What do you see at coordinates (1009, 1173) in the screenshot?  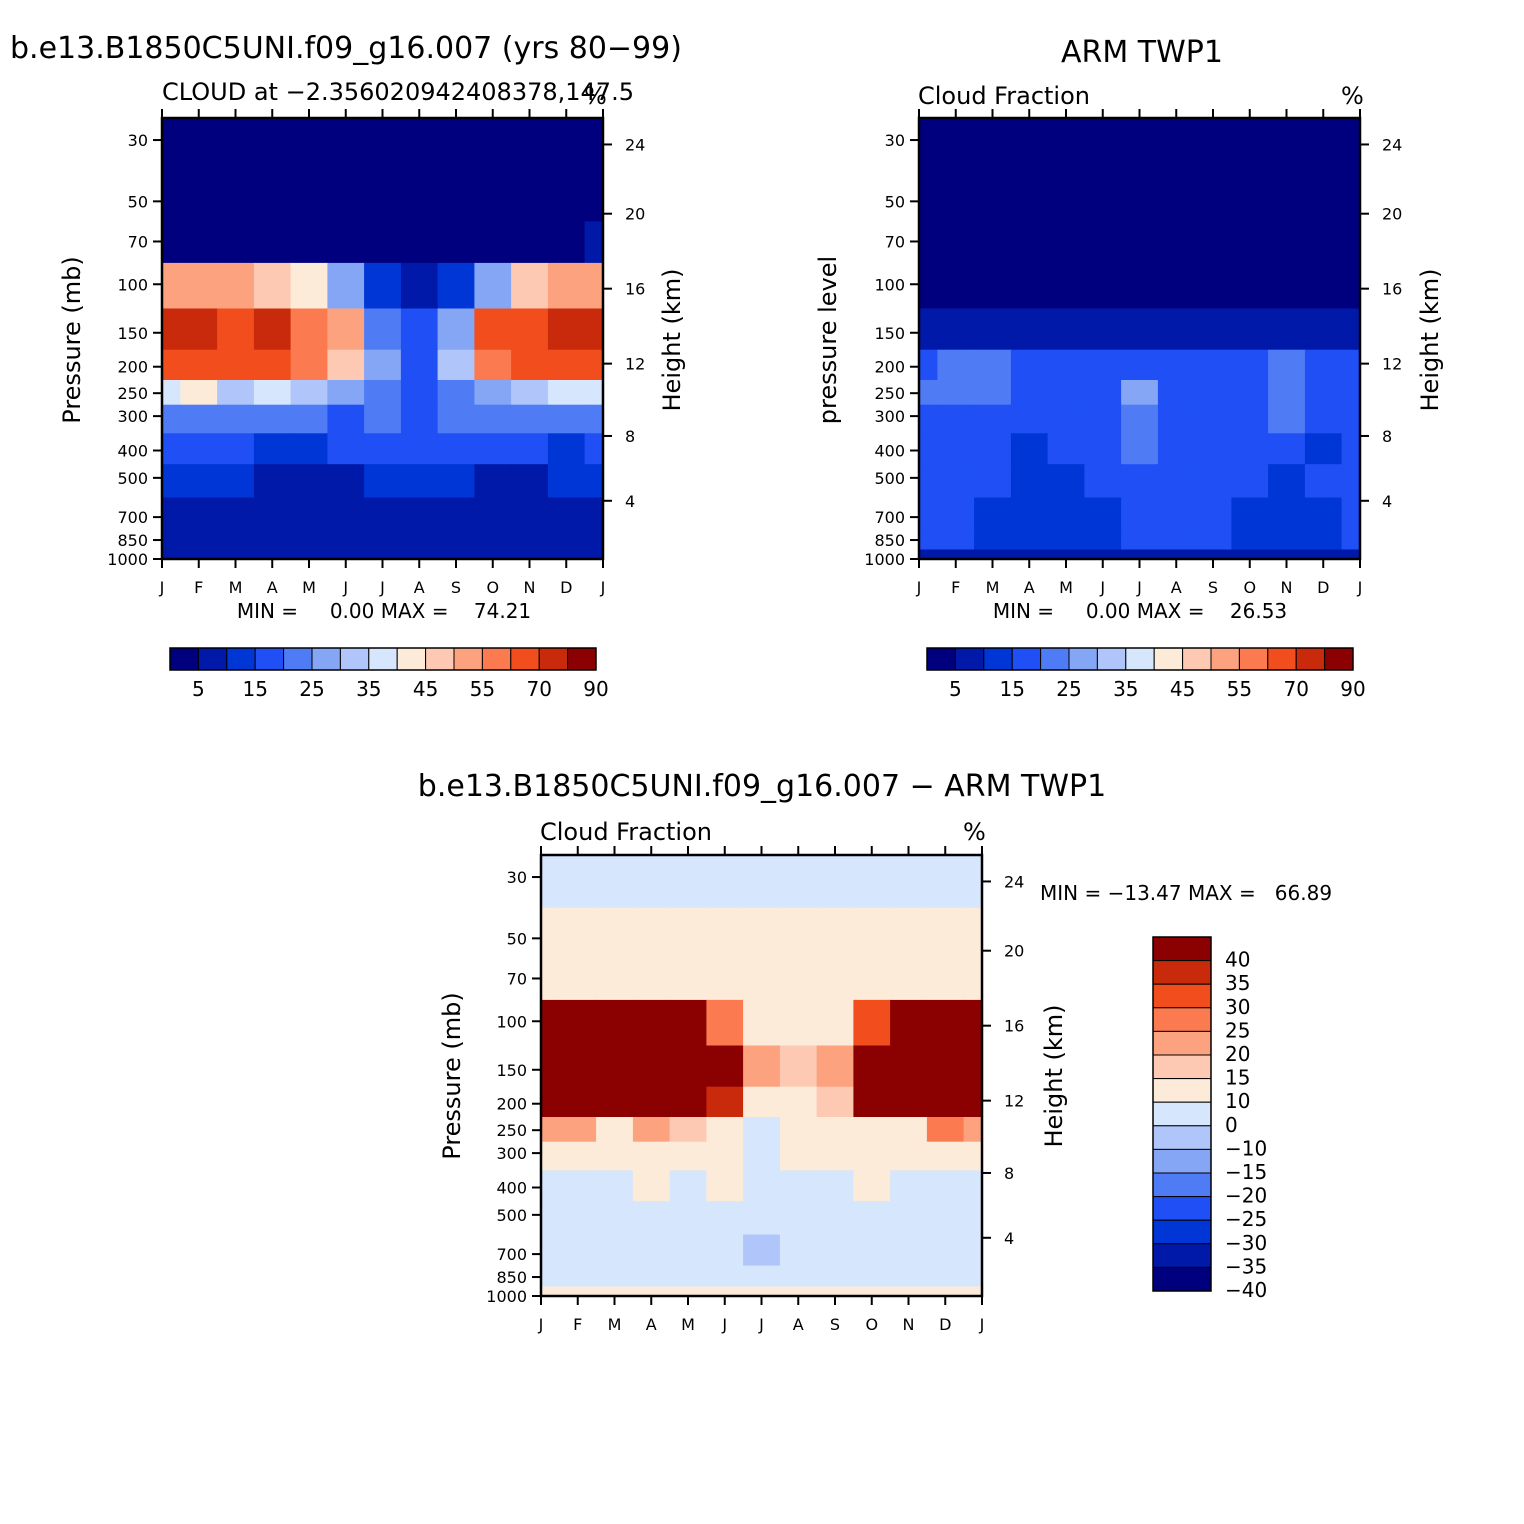 I see `diff-y2tick-label: 8` at bounding box center [1009, 1173].